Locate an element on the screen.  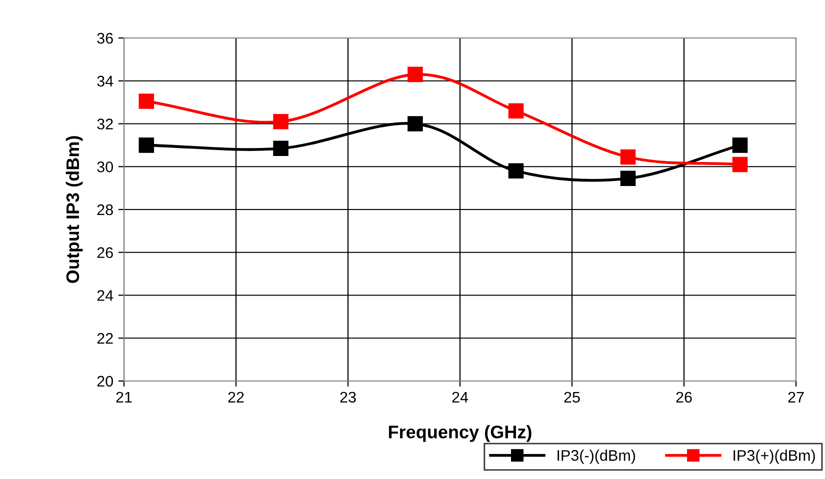
y-tick-label: 36 is located at coordinates (105, 38).